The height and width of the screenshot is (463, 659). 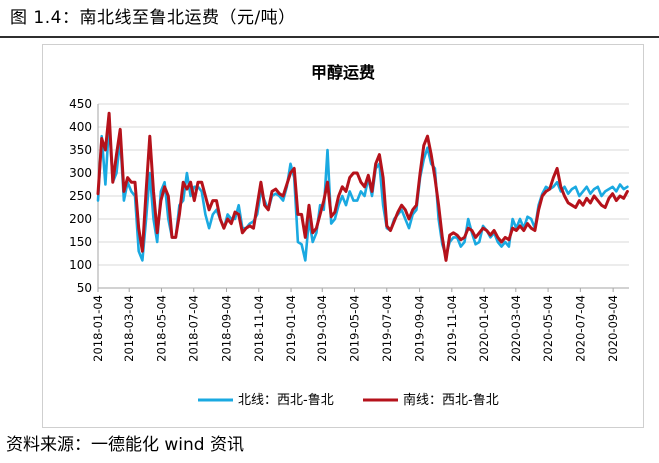 I want to click on legend-label-north: 北线：西北-鲁北, so click(x=286, y=400).